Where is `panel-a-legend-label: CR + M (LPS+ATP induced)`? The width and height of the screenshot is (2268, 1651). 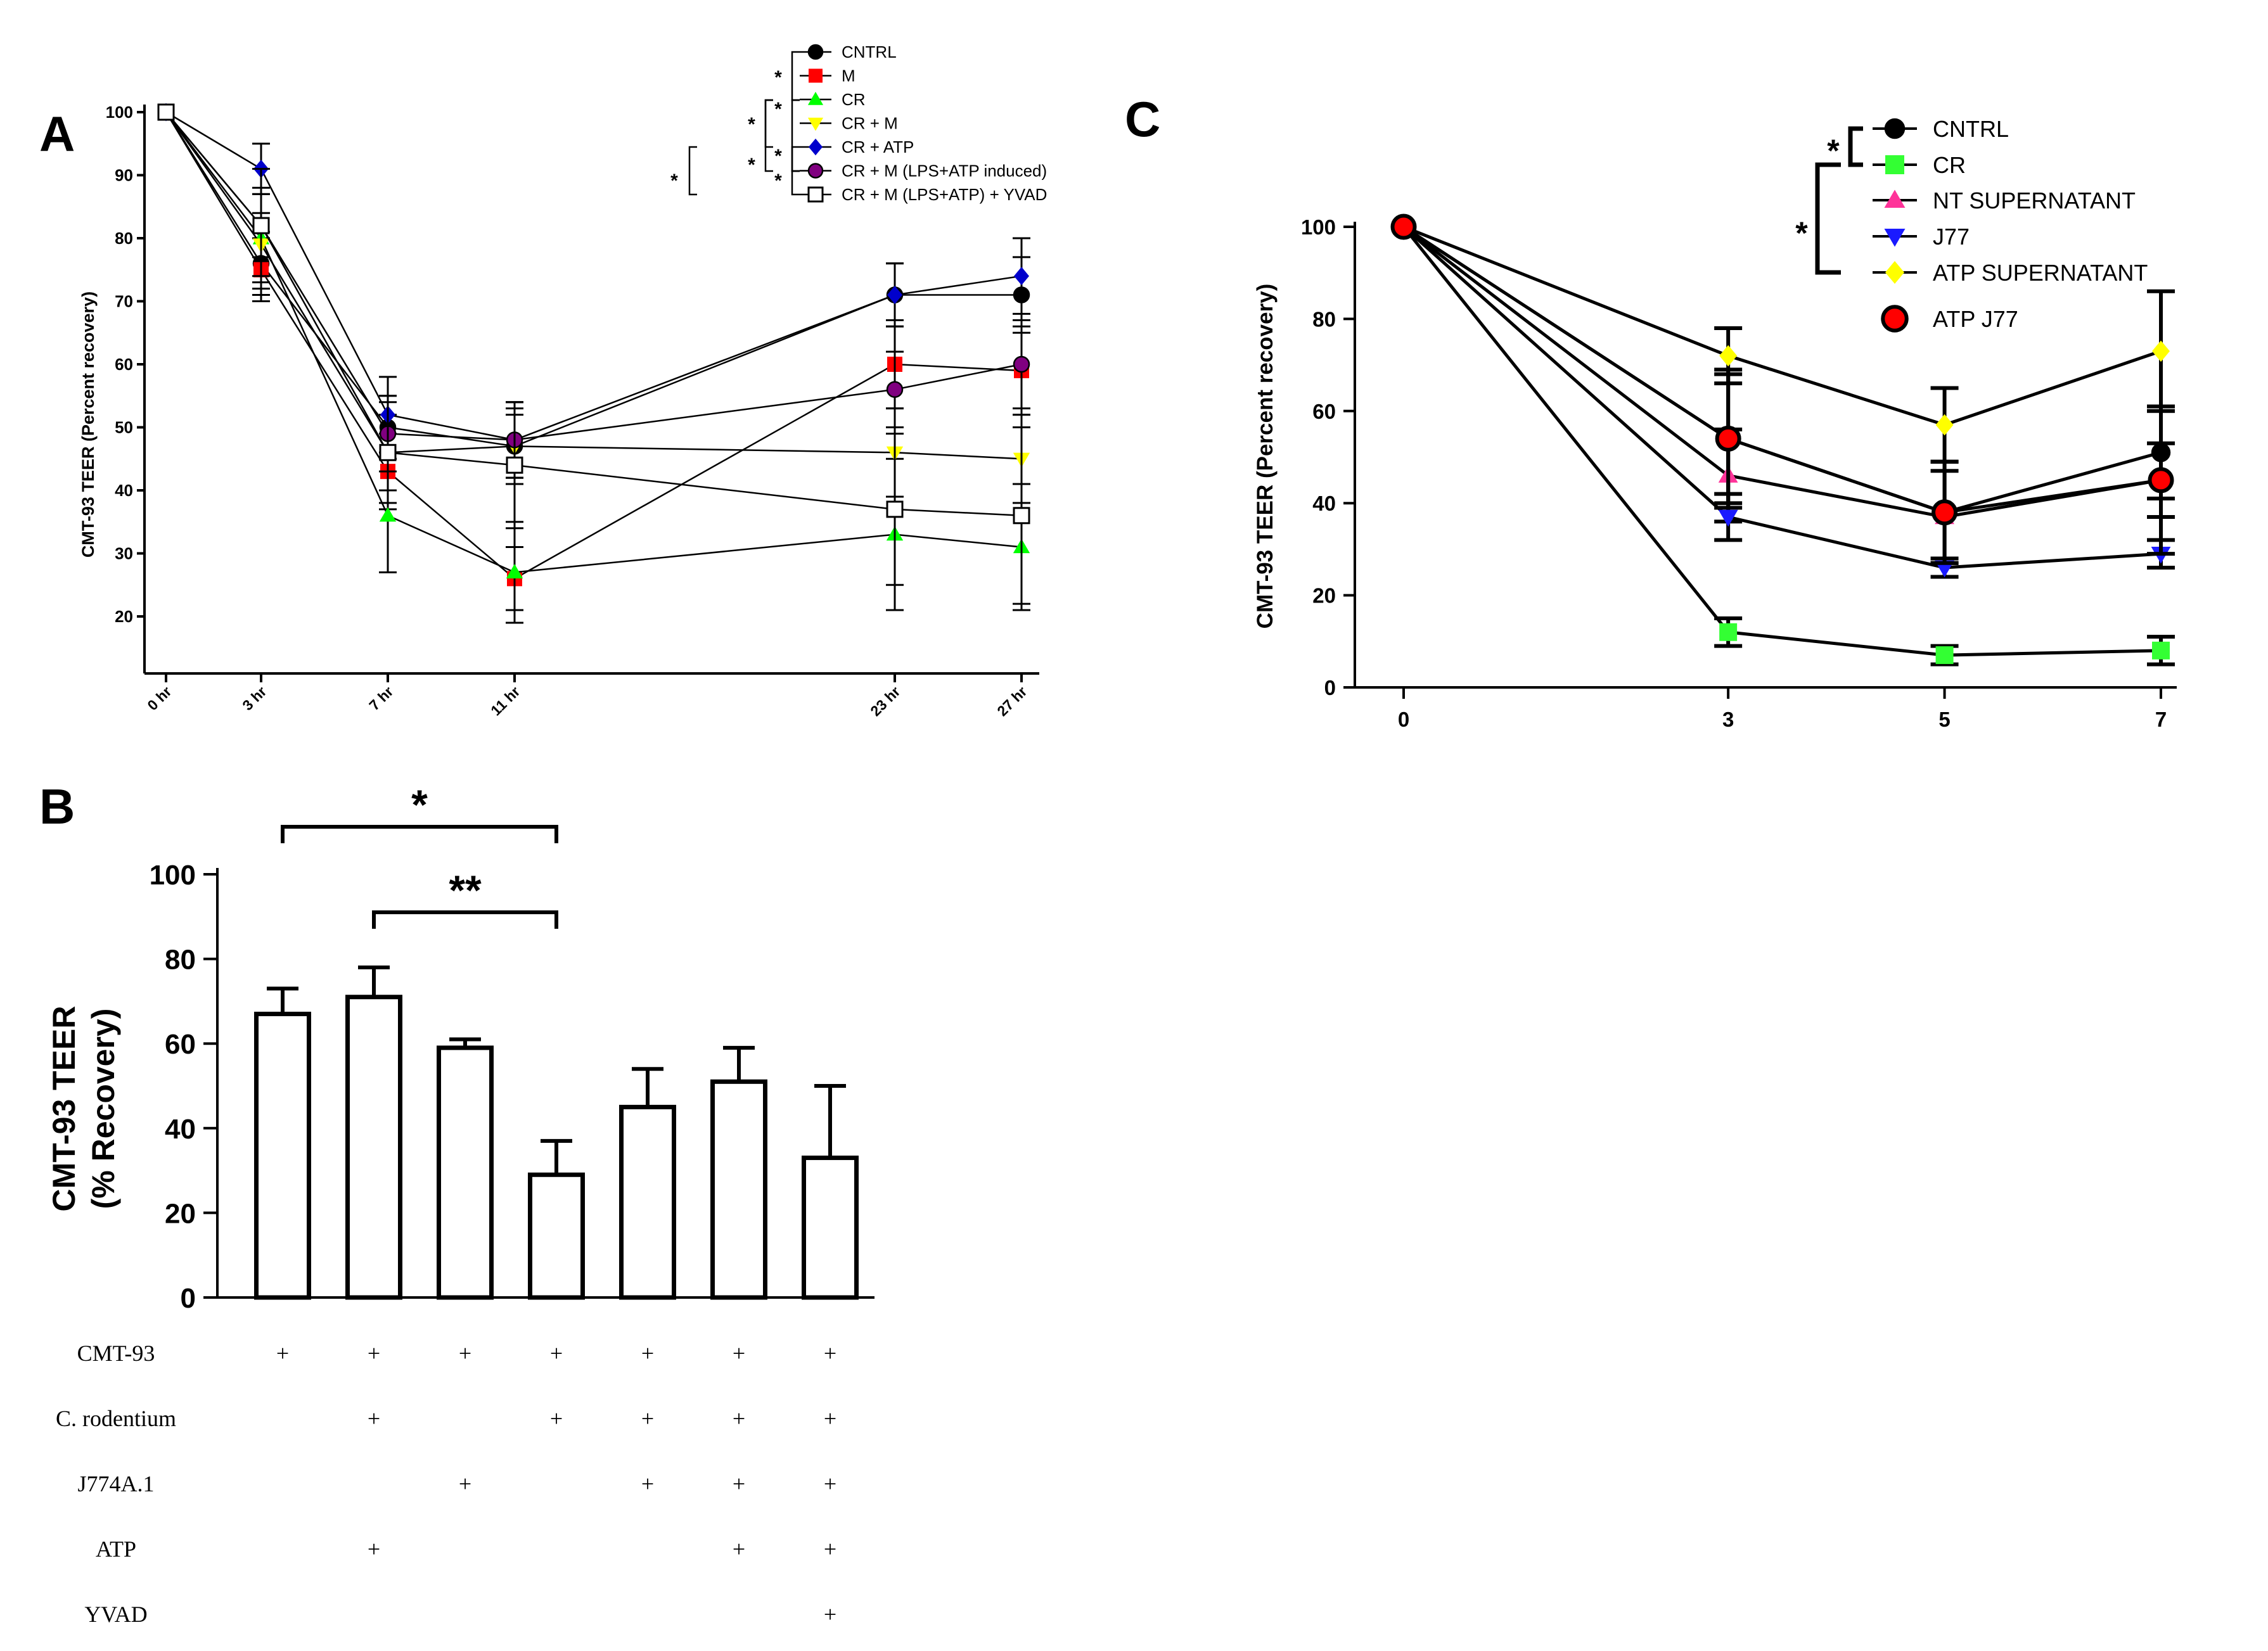
panel-a-legend-label: CR + M (LPS+ATP induced) is located at coordinates (944, 171).